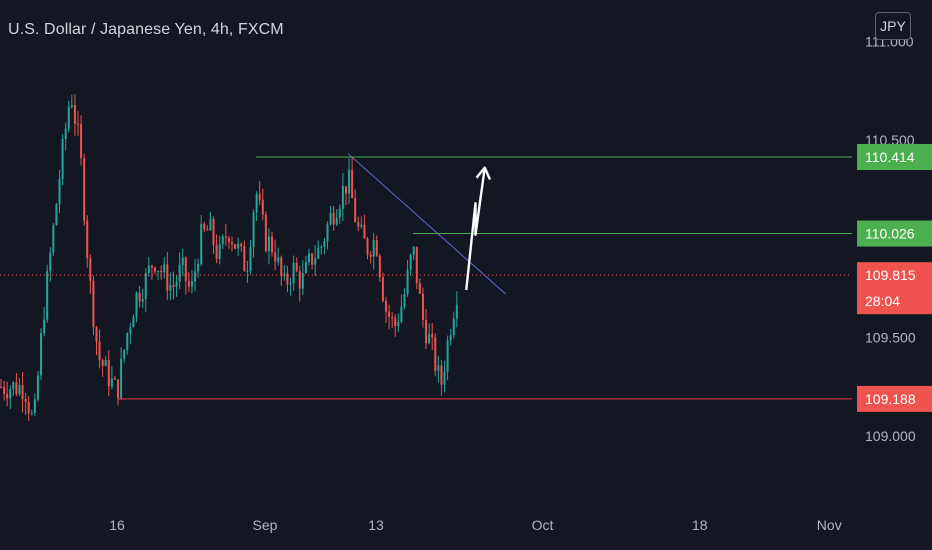 This screenshot has height=550, width=932. Describe the element at coordinates (117, 525) in the screenshot. I see `time-tick-label: 16` at that location.